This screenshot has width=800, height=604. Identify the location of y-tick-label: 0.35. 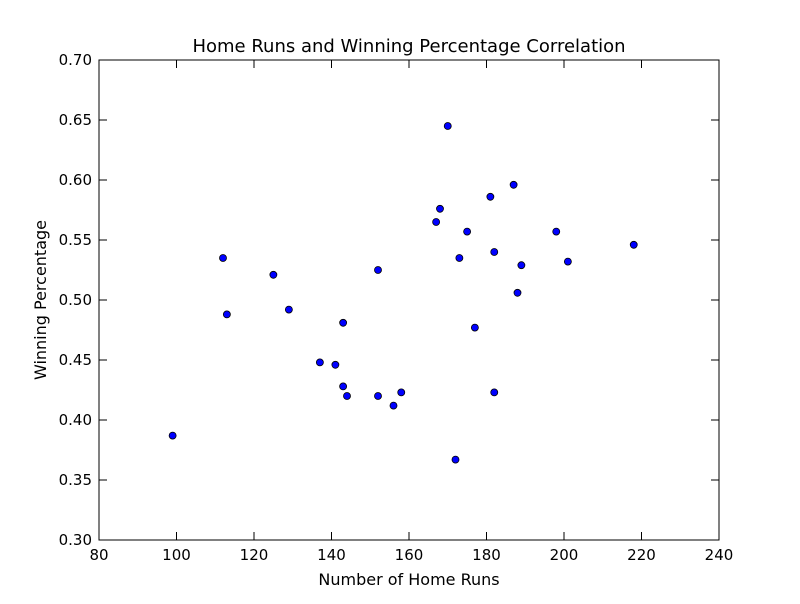
(75, 480).